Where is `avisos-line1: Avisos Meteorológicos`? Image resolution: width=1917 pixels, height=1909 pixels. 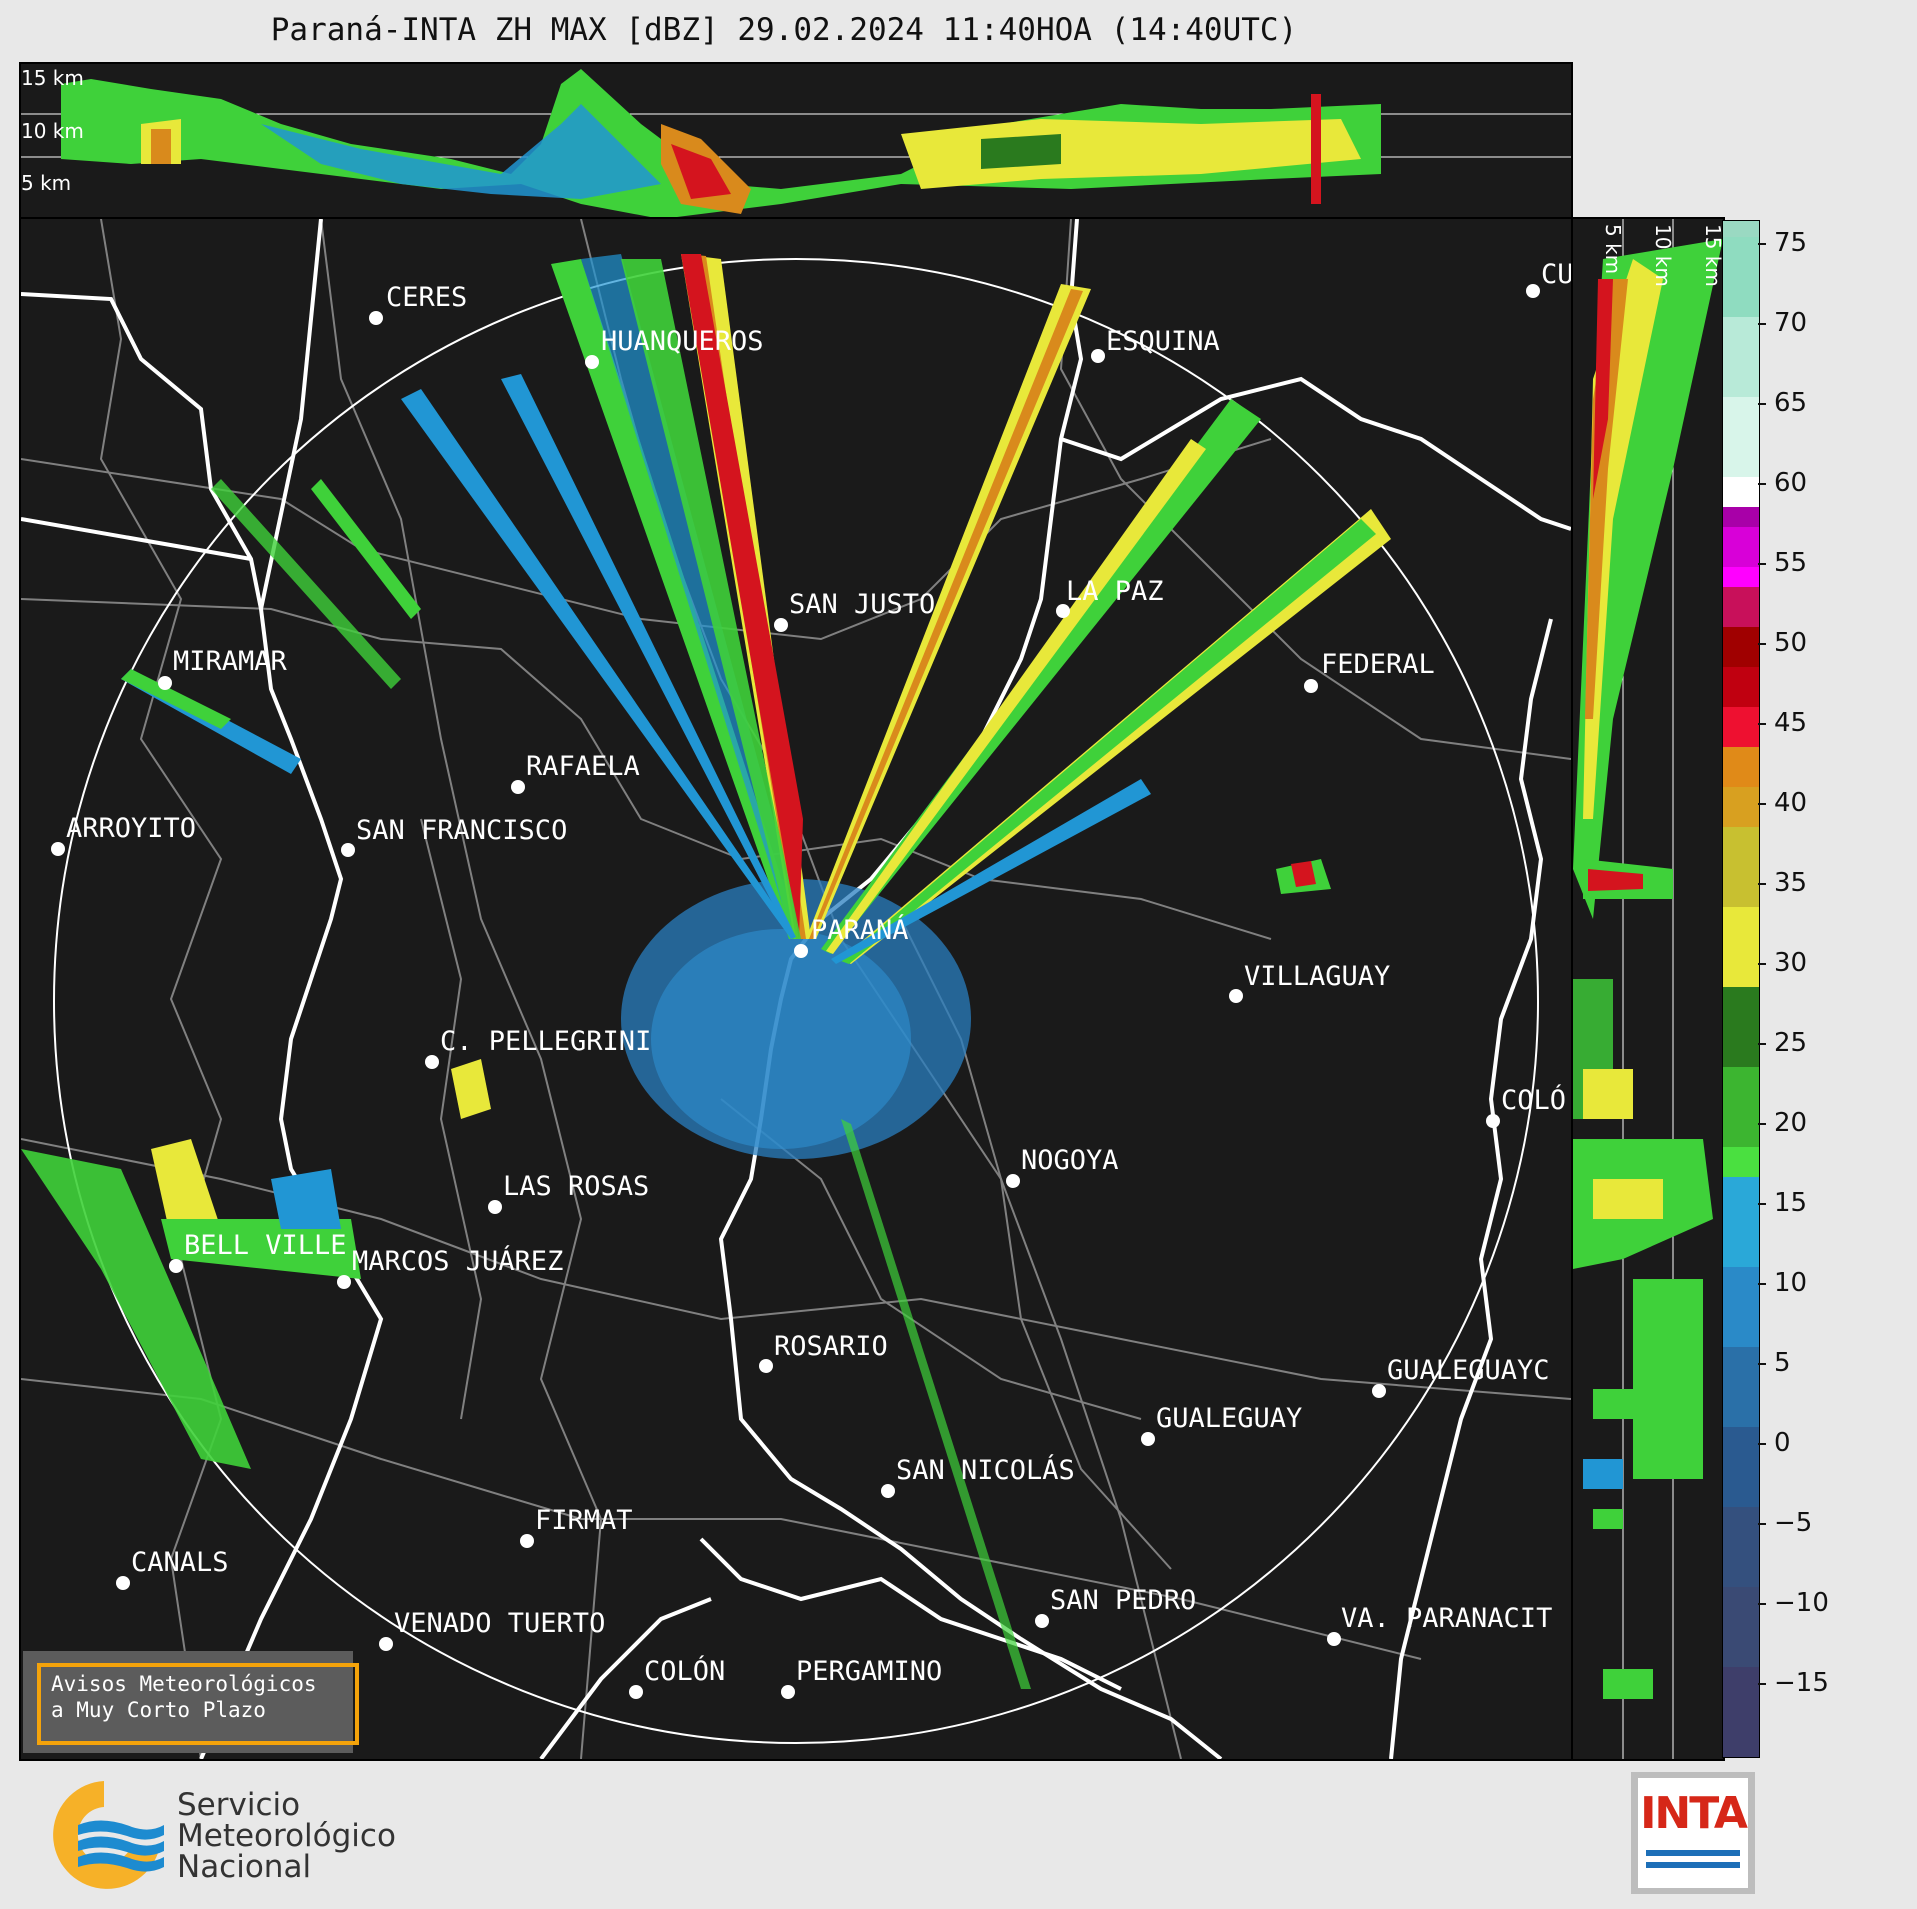 avisos-line1: Avisos Meteorológicos is located at coordinates (184, 1684).